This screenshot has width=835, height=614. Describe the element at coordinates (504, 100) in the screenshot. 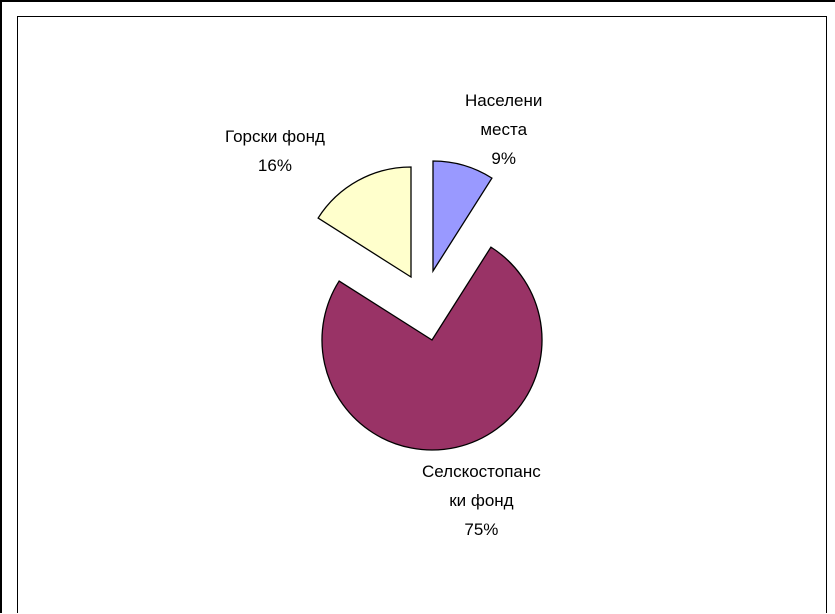

I see `slice-label-line-1: Населени` at that location.